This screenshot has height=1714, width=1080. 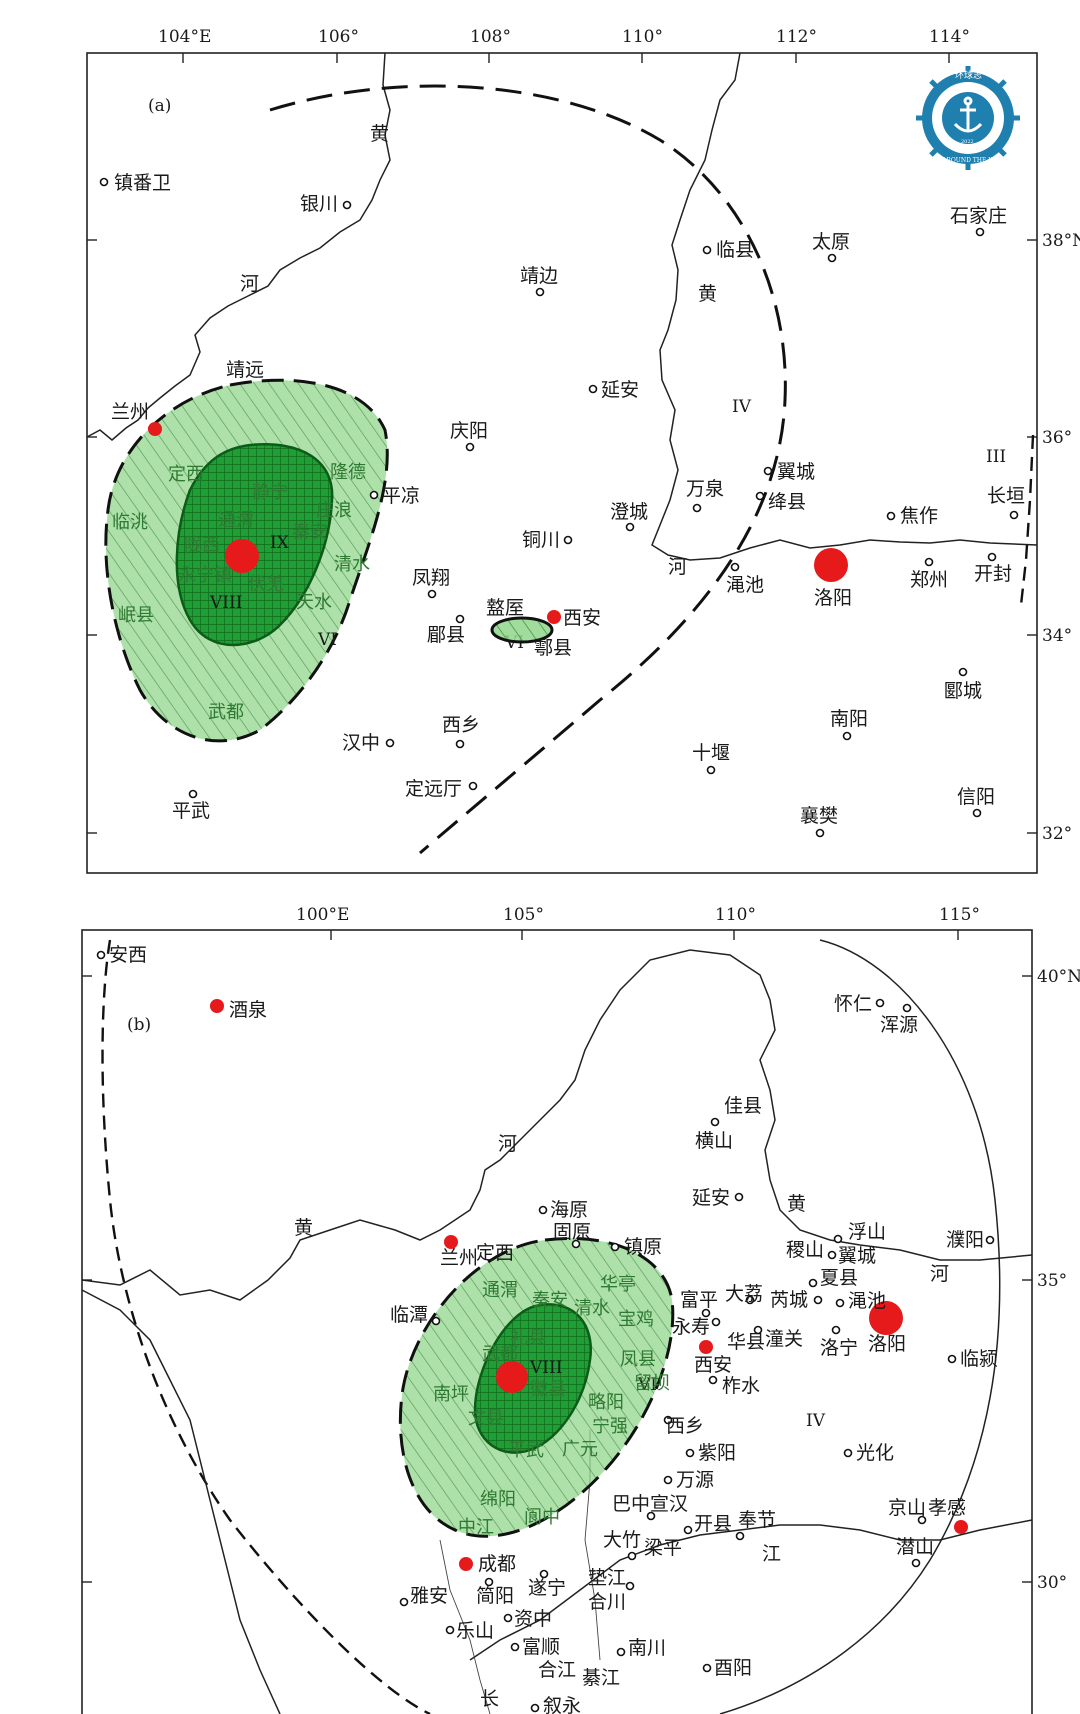 I want to click on city-label: 焦作, so click(x=919, y=516).